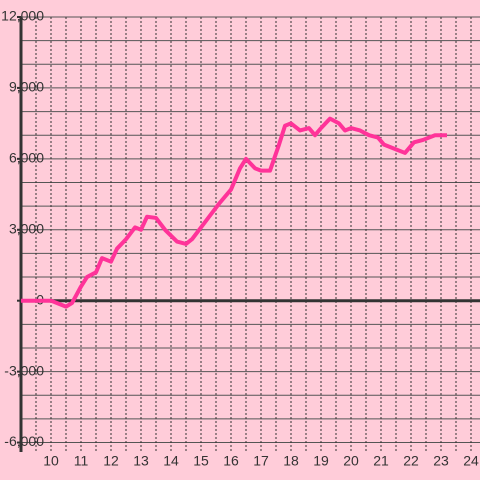  What do you see at coordinates (26, 228) in the screenshot?
I see `y-tick-label: 3,000` at bounding box center [26, 228].